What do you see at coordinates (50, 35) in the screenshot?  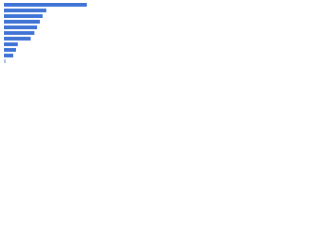 I see `chart` at bounding box center [50, 35].